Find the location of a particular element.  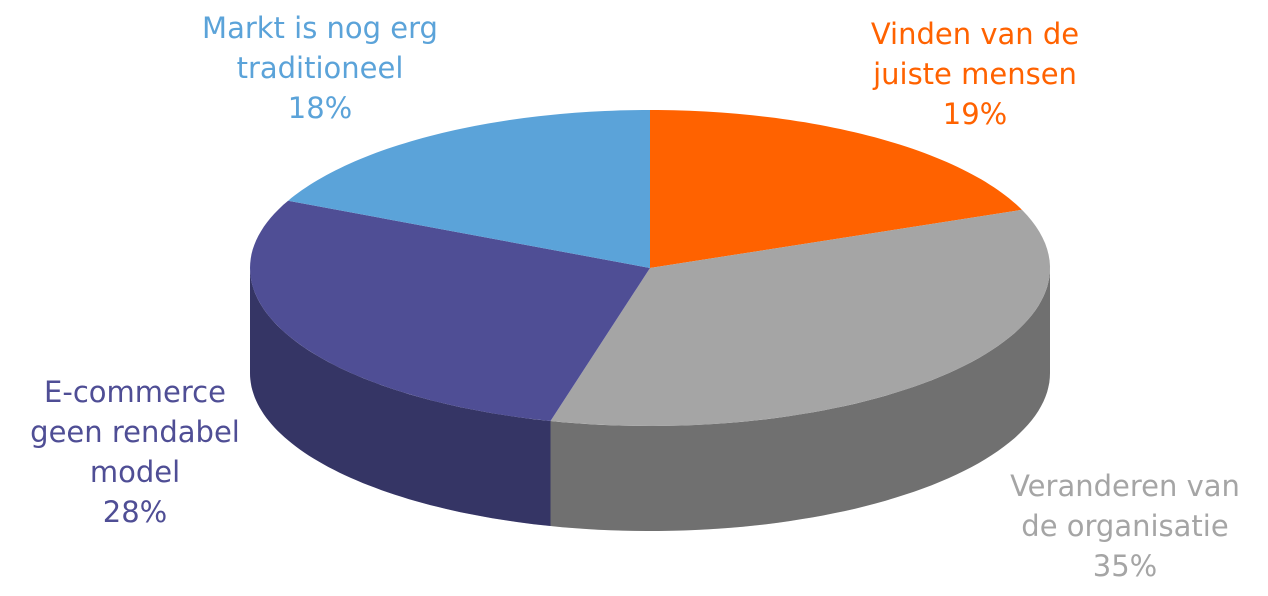

value-label: 18% is located at coordinates (320, 108).